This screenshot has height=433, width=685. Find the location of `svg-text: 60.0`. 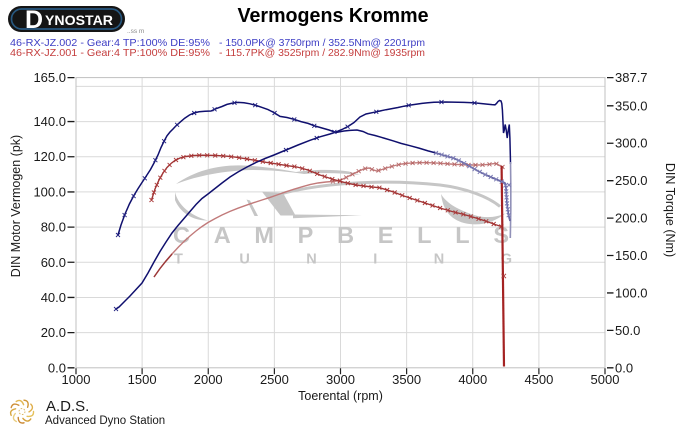

svg-text: 60.0 is located at coordinates (53, 262).